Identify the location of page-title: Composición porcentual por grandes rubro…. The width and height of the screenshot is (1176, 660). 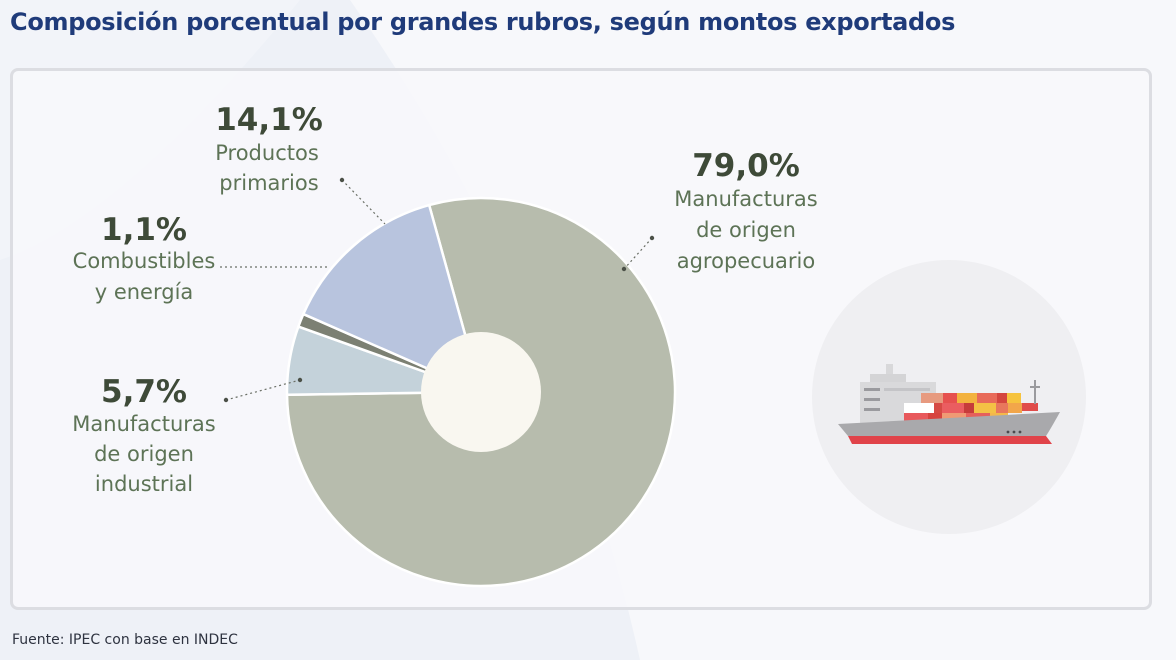
(483, 22).